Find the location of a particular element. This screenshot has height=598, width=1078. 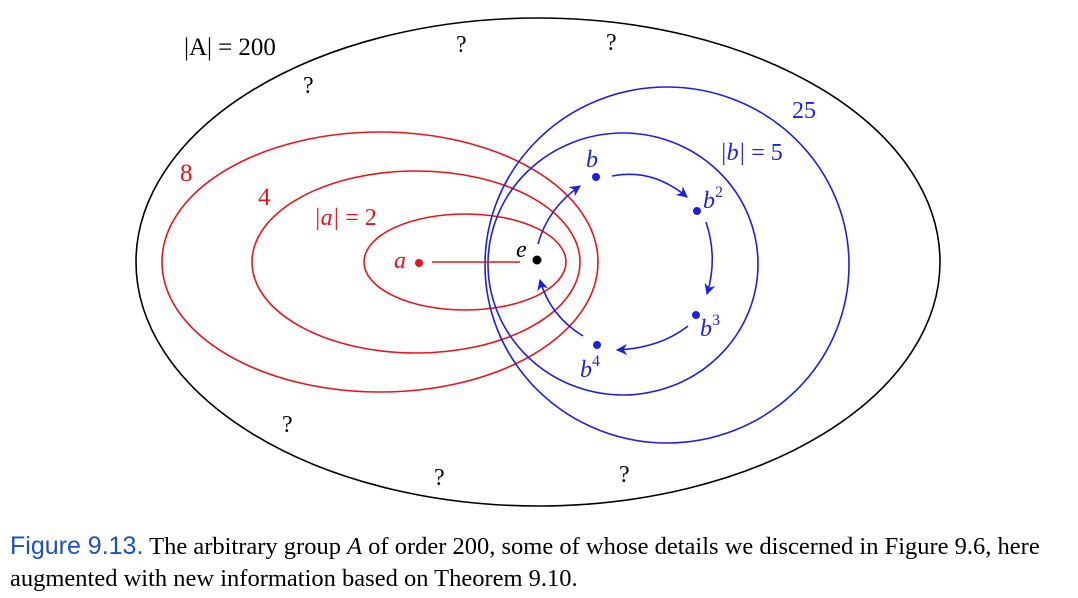

subgroup-b-circle is located at coordinates (623, 264).